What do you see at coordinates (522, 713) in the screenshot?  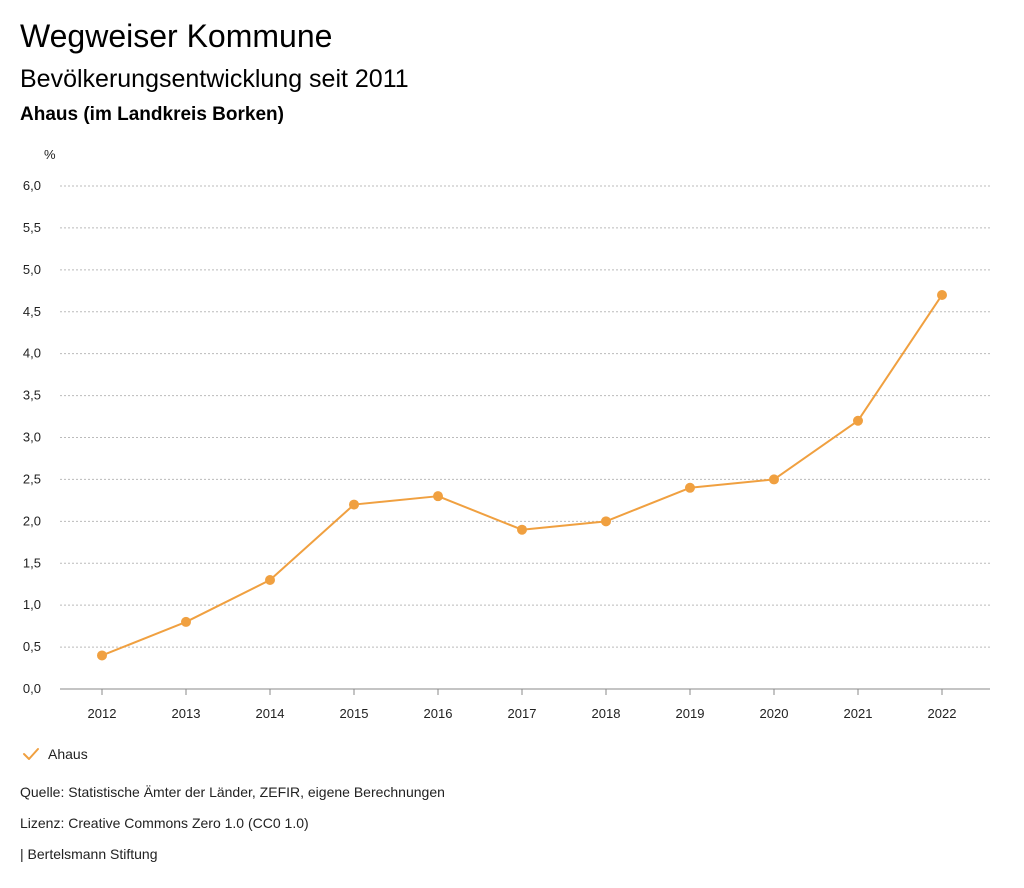 I see `x-tick-label: 2017` at bounding box center [522, 713].